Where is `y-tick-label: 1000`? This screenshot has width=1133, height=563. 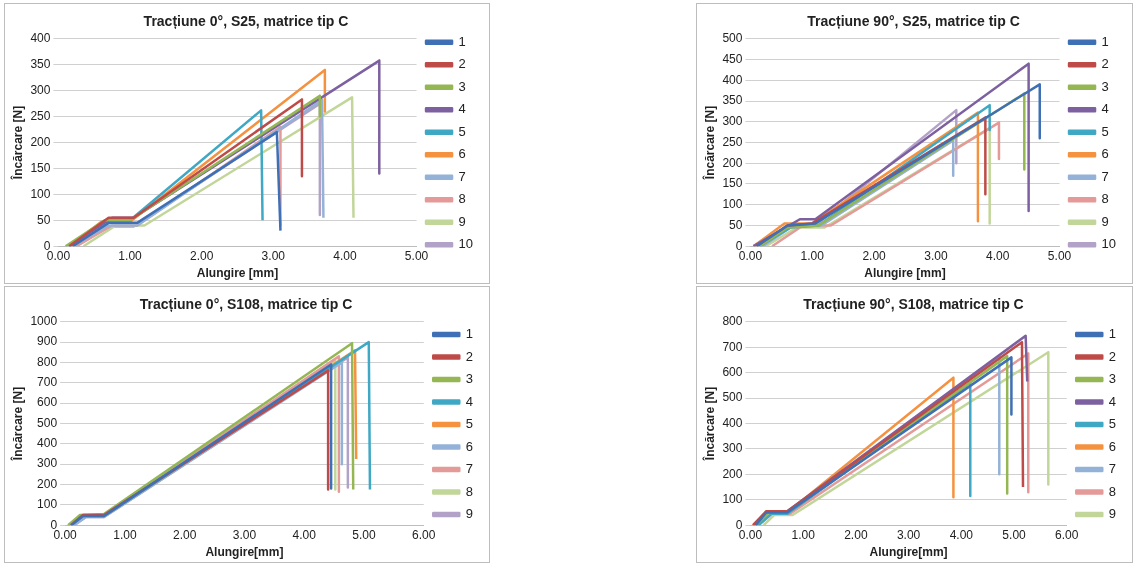
y-tick-label: 1000 is located at coordinates (44, 321).